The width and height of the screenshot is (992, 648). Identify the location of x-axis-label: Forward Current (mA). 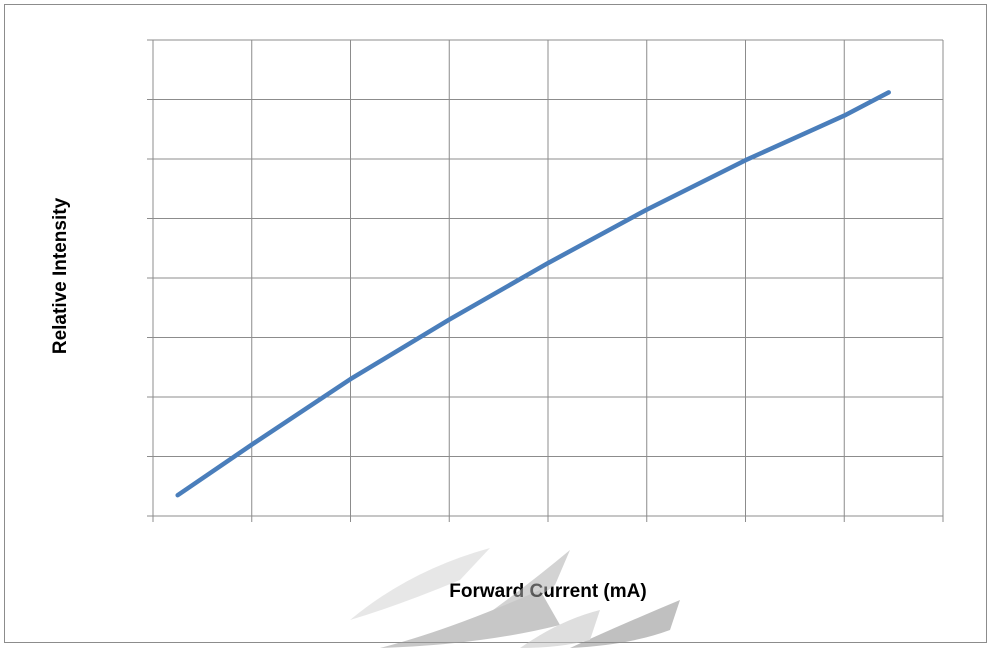
(548, 591).